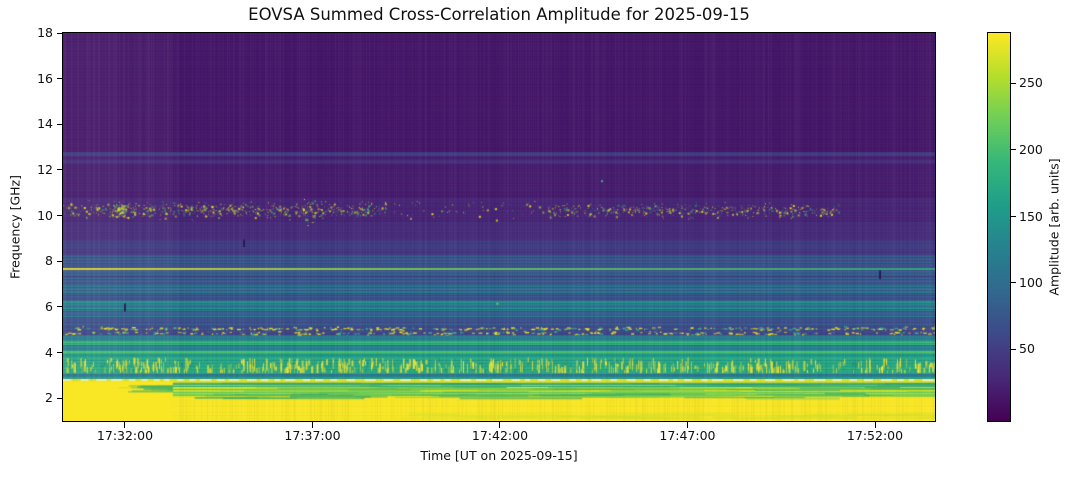 This screenshot has width=1073, height=479. What do you see at coordinates (1031, 149) in the screenshot?
I see `colorbar-tick-label: 200` at bounding box center [1031, 149].